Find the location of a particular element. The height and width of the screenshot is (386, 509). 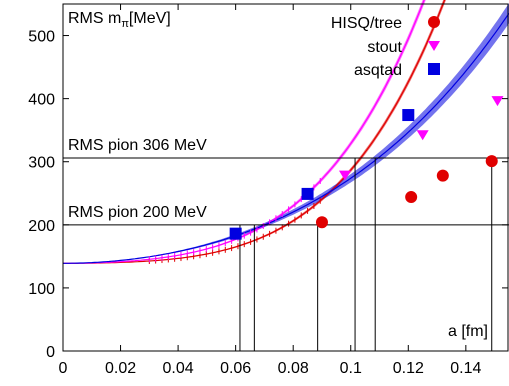

y-tick-label: 100 is located at coordinates (41, 289).